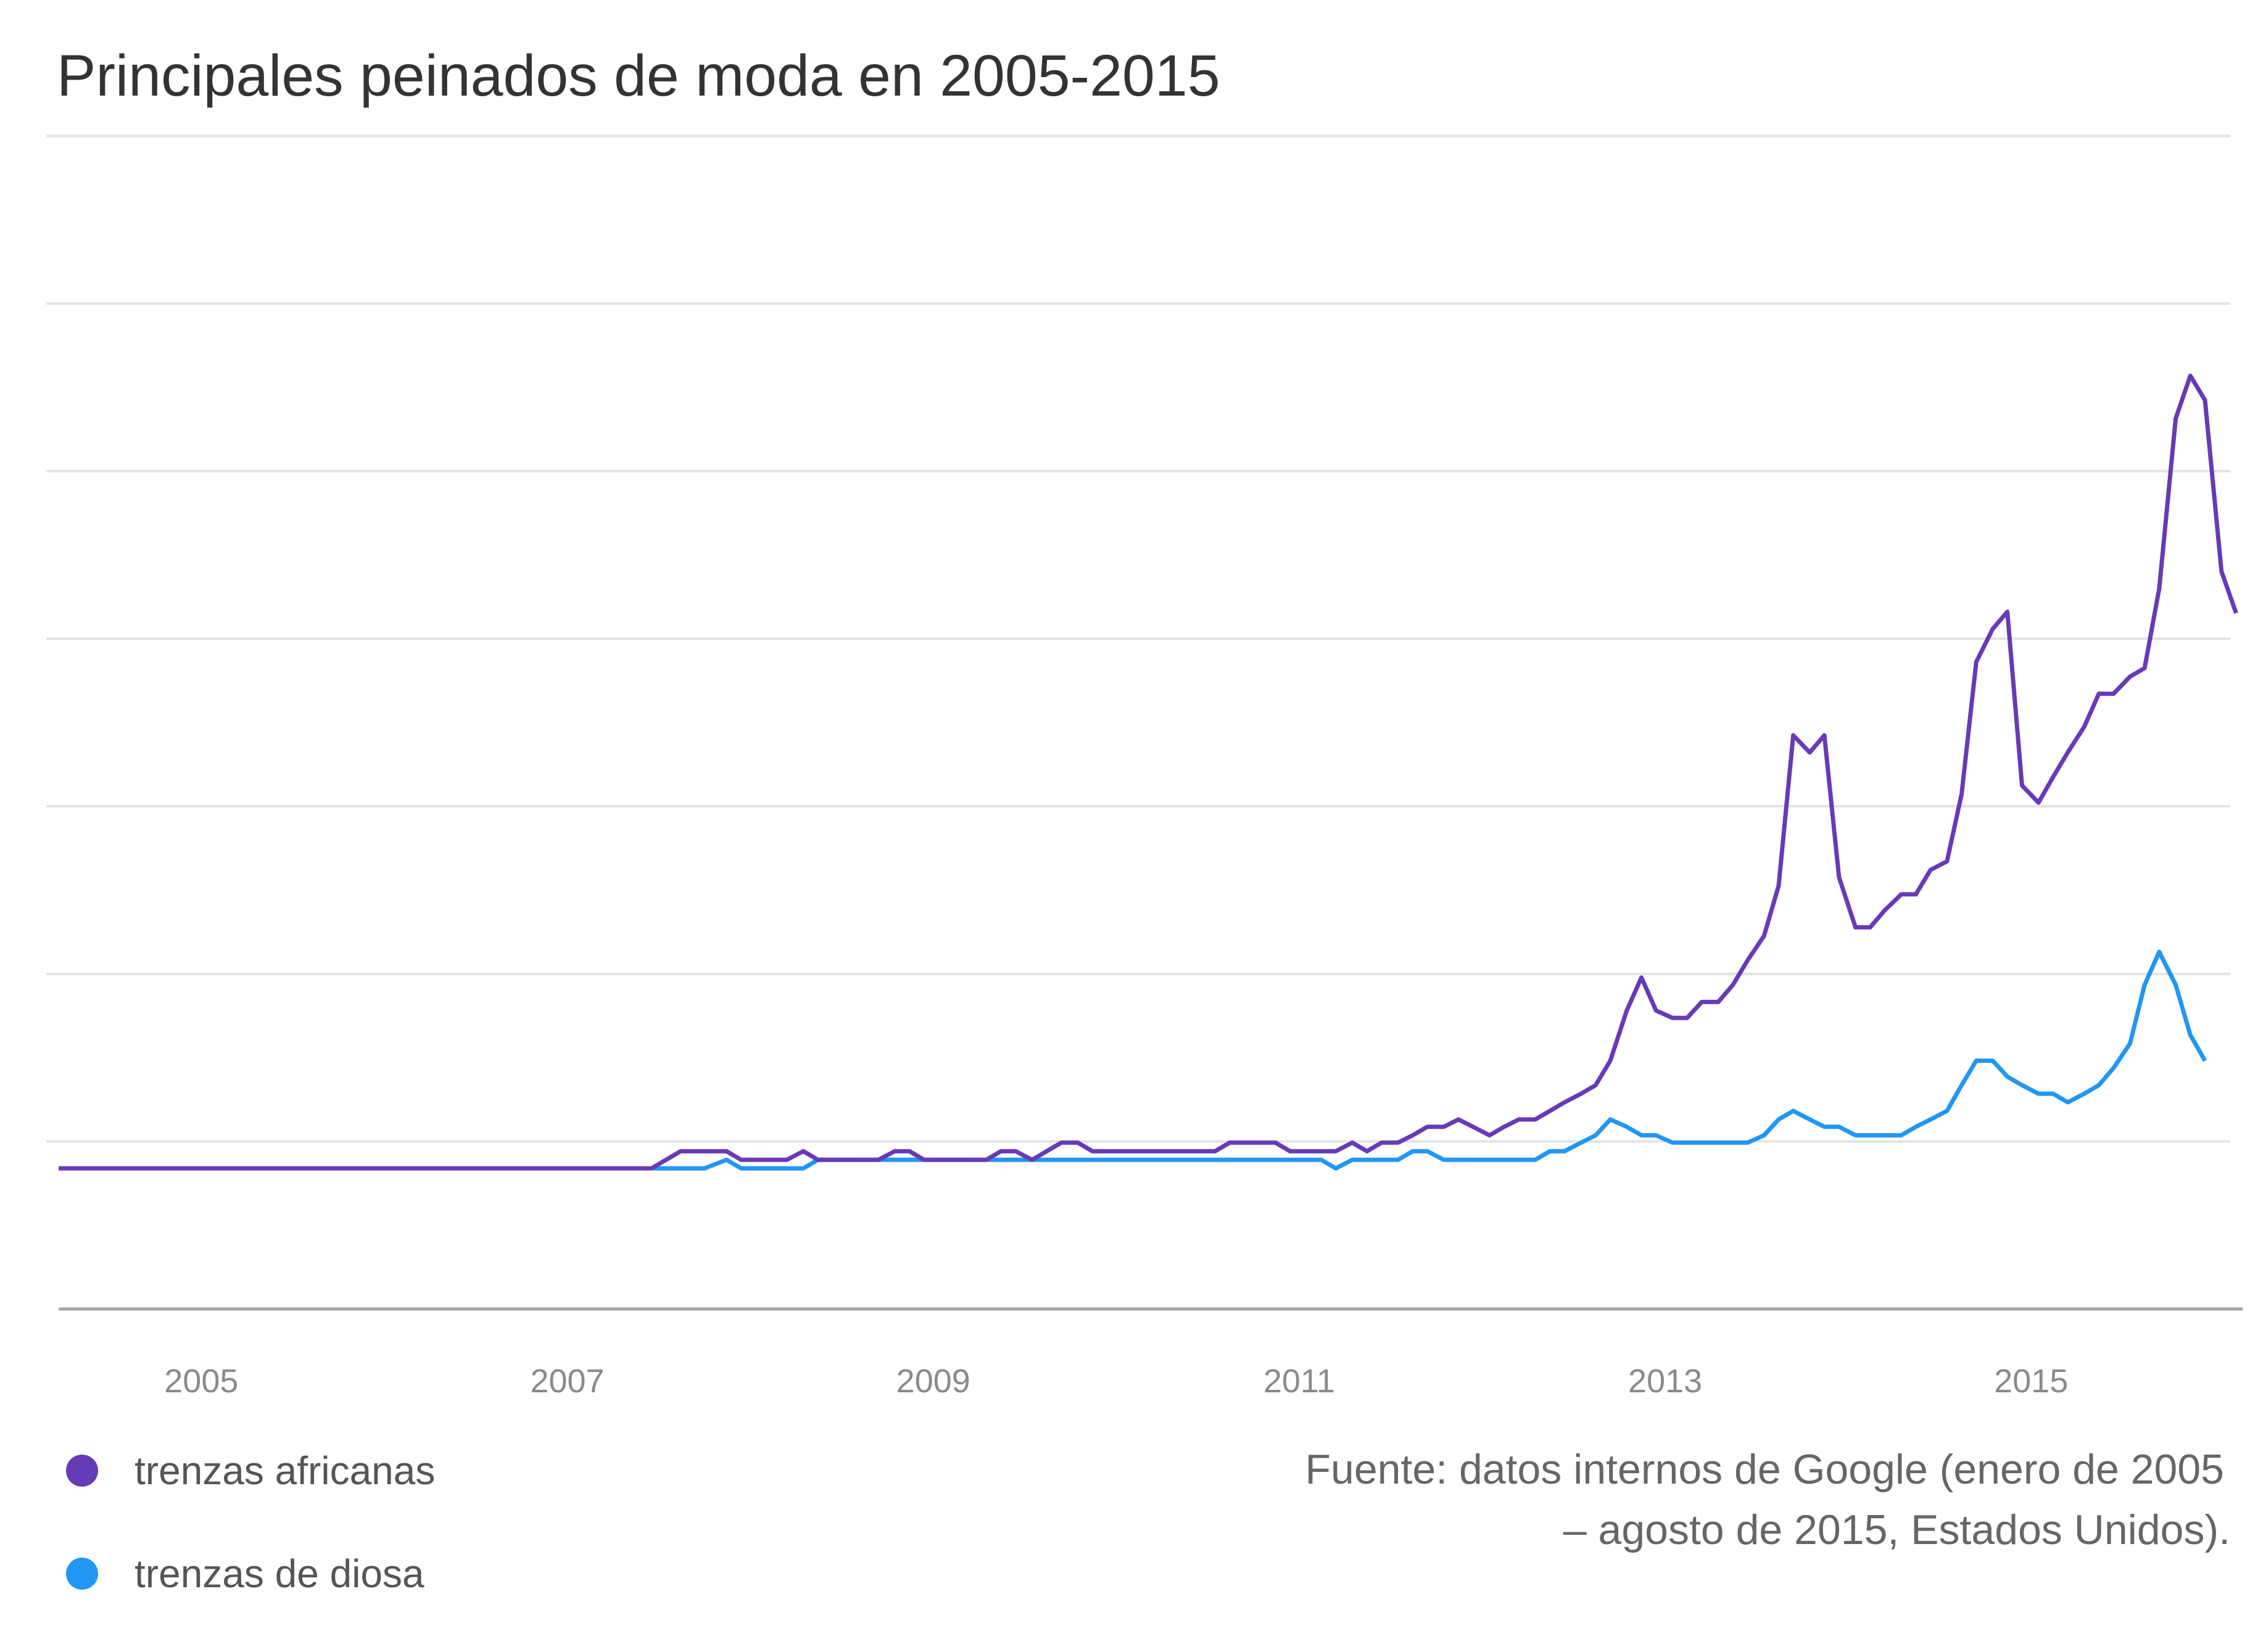  I want to click on legend: trenzas africanas trenzas de diosa, so click(250, 1522).